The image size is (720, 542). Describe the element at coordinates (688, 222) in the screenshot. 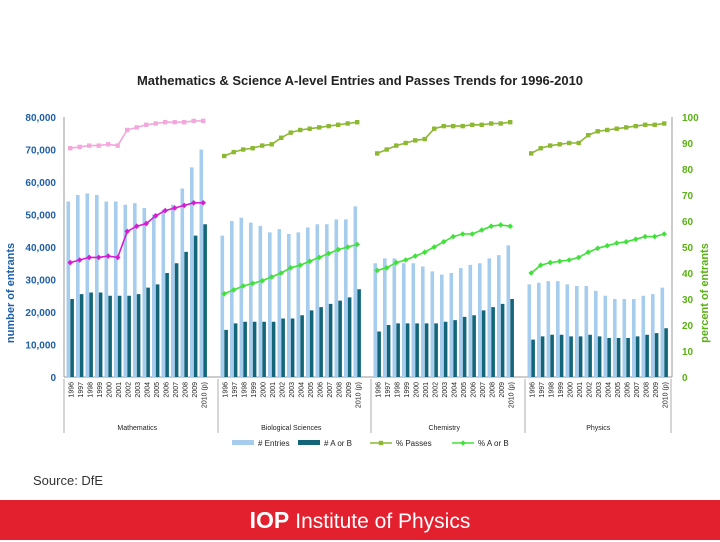

I see `y2-tick-label: 60` at that location.